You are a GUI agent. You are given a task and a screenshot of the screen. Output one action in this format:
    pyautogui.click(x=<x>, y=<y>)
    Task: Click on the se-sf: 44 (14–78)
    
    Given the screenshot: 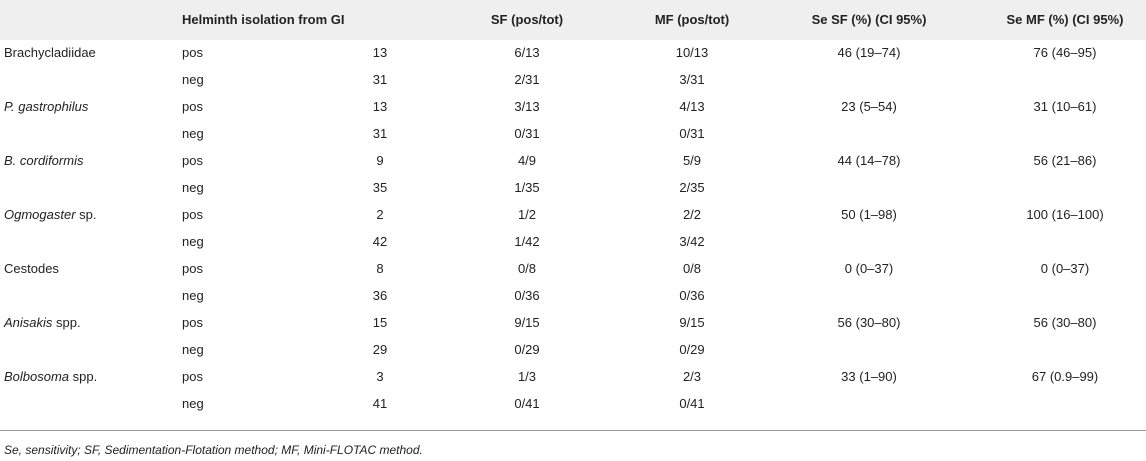 What is the action you would take?
    pyautogui.click(x=869, y=160)
    